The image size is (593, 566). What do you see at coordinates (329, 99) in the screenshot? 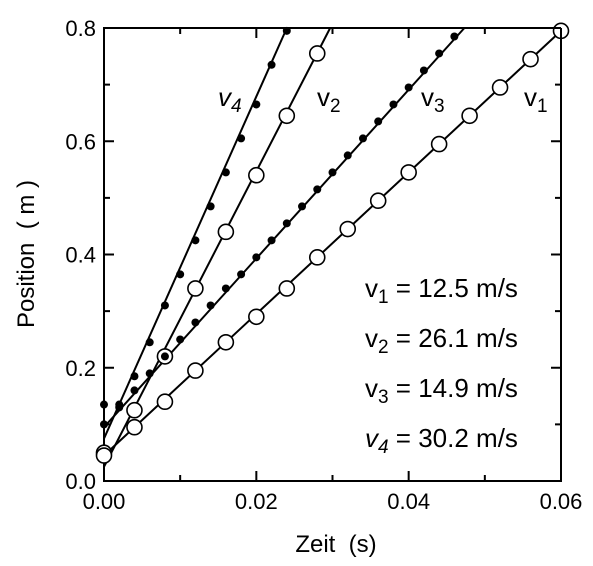
I see `series-label-v2: v2` at bounding box center [329, 99].